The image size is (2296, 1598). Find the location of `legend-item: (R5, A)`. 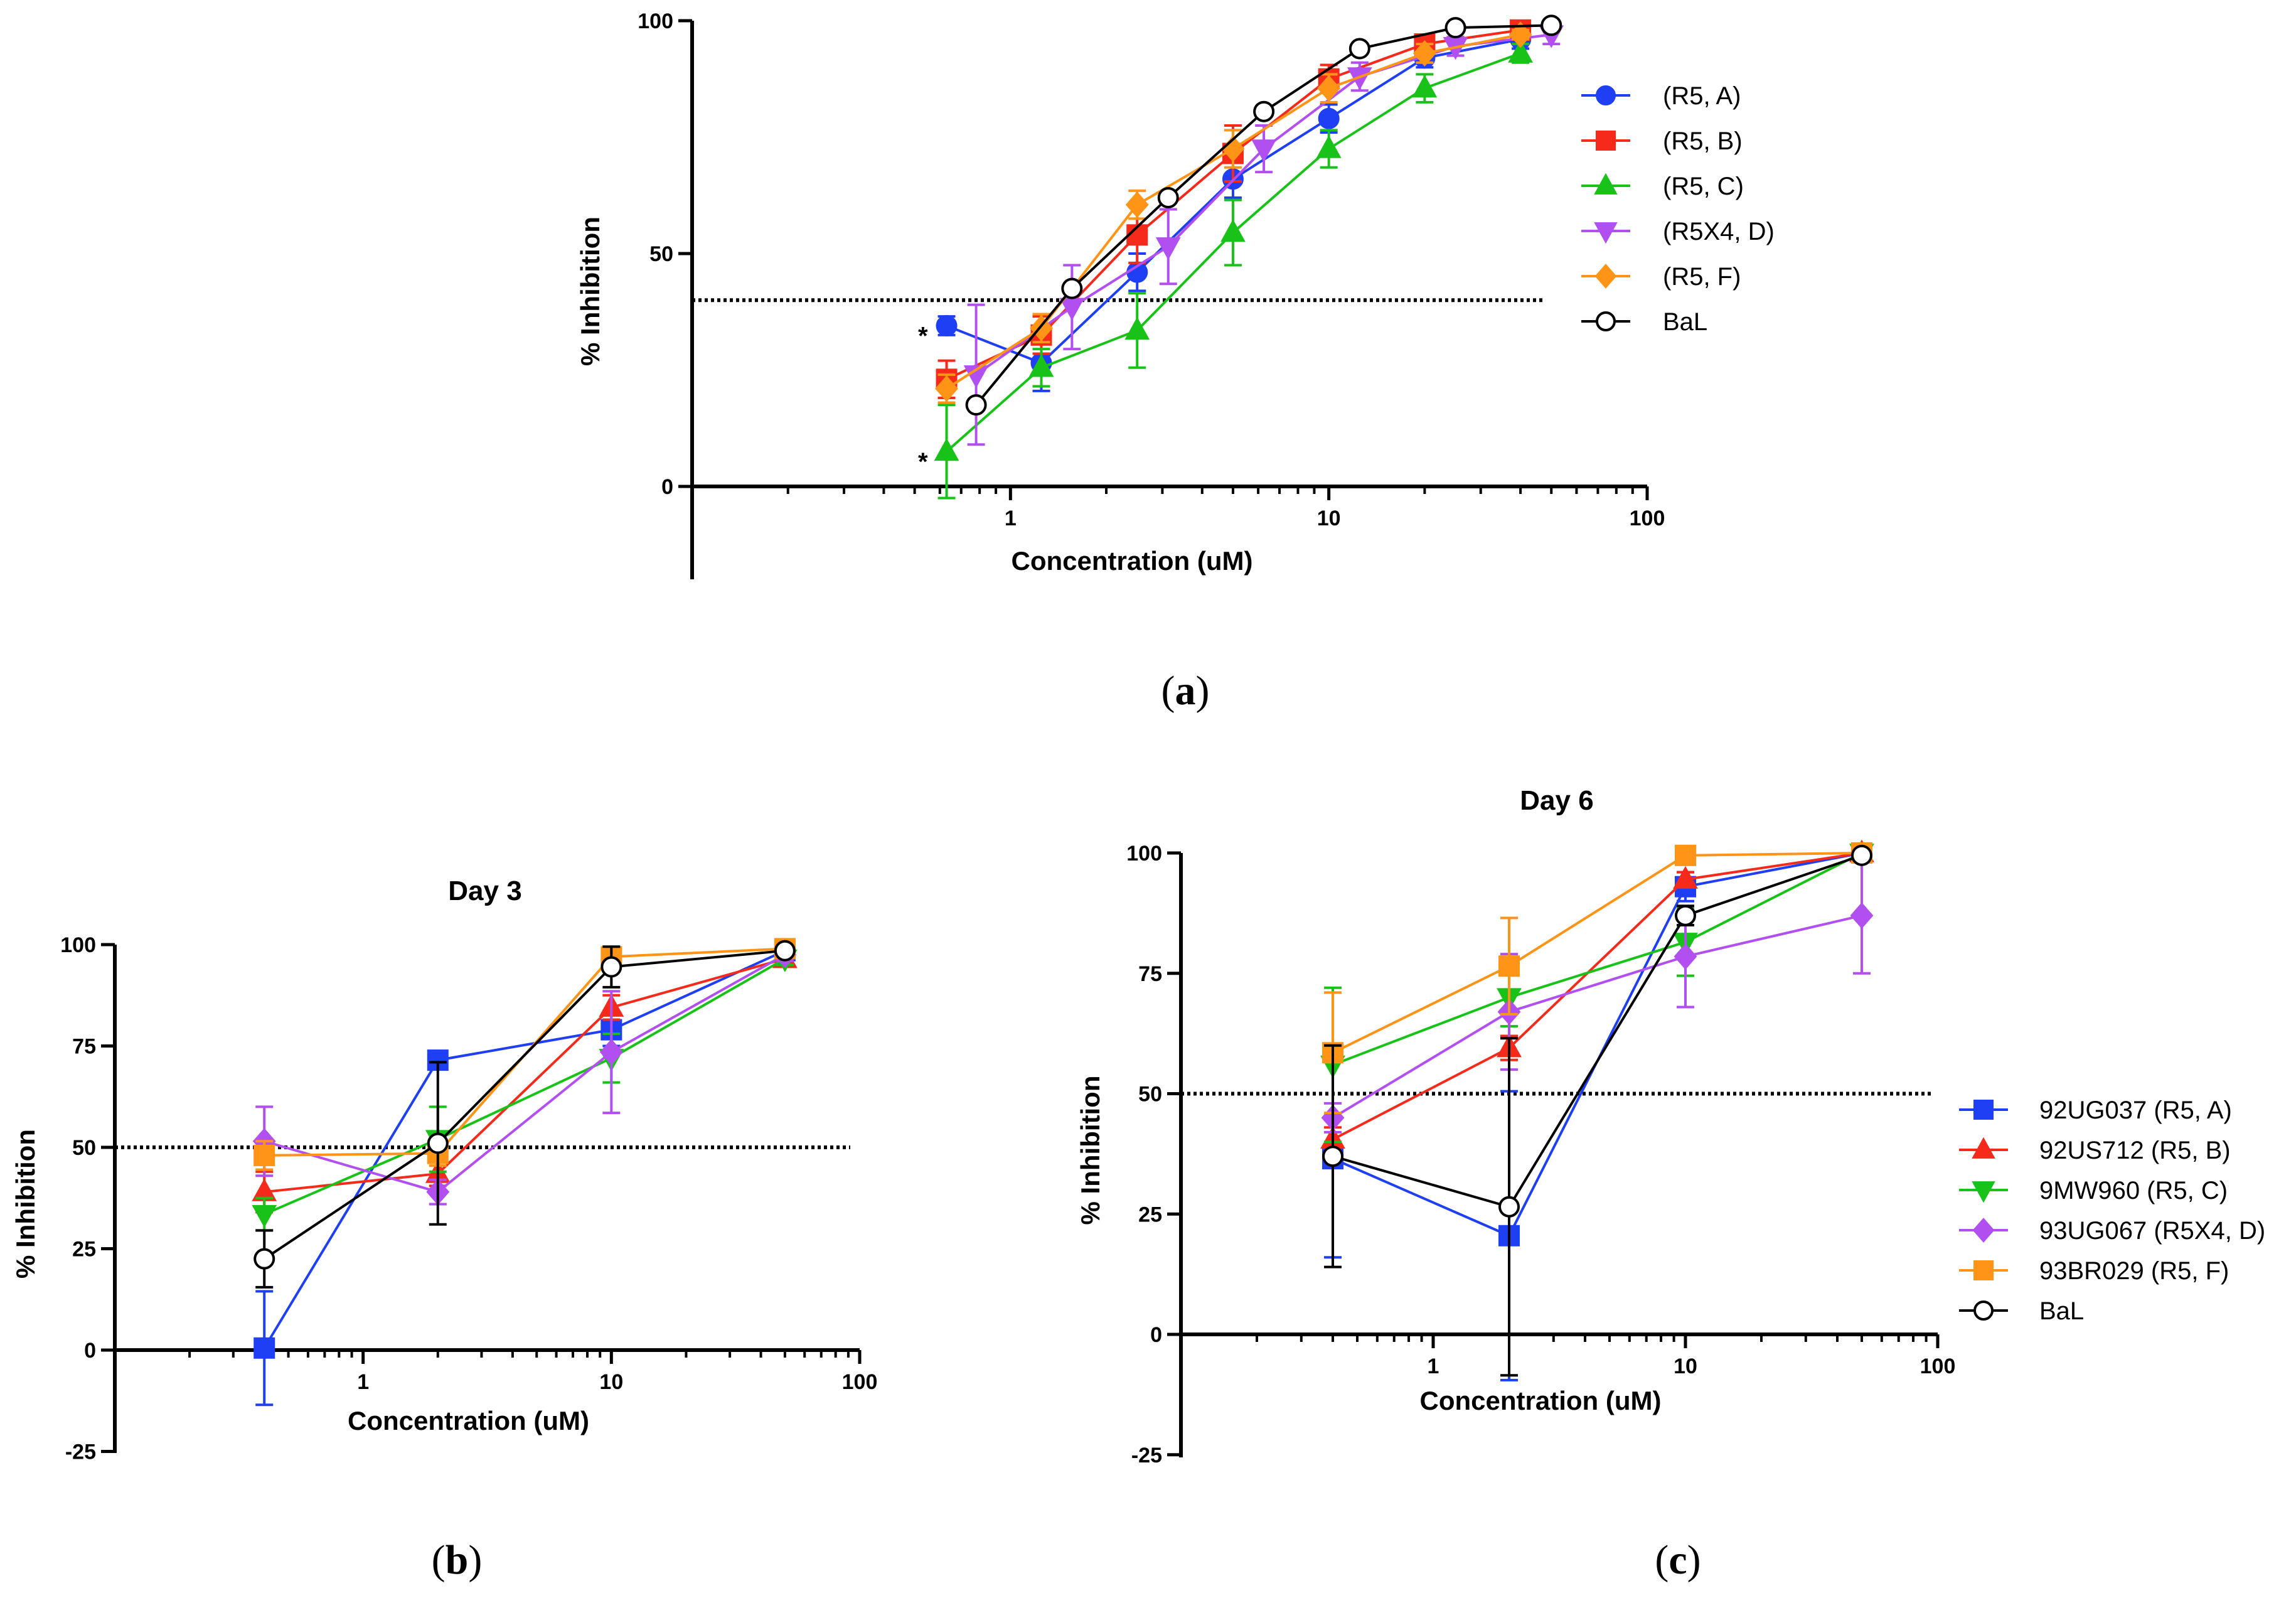

legend-item: (R5, A) is located at coordinates (1661, 96).